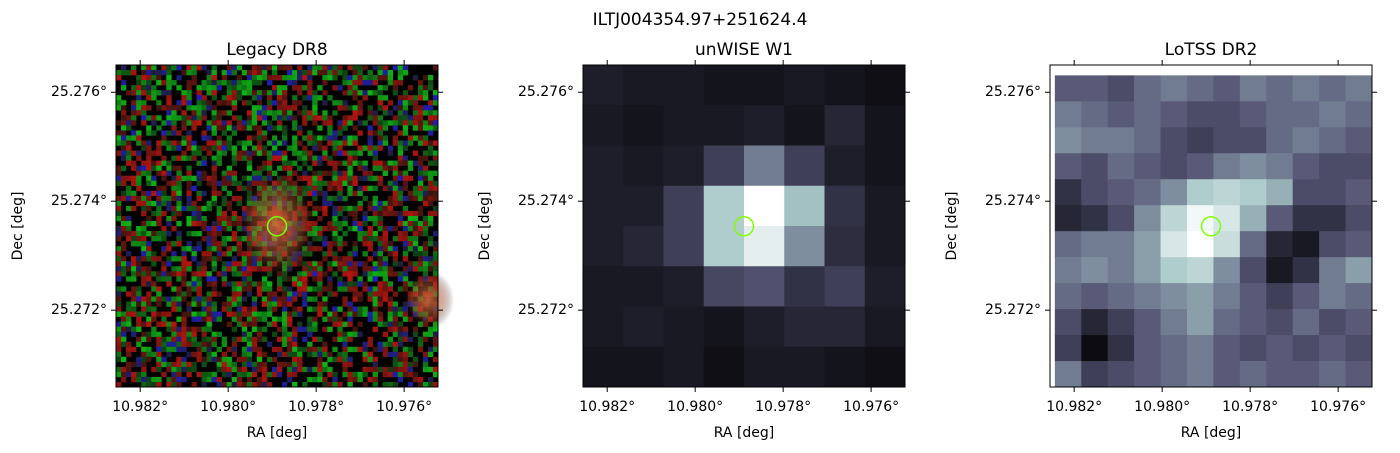  I want to click on source-marker, so click(744, 226).